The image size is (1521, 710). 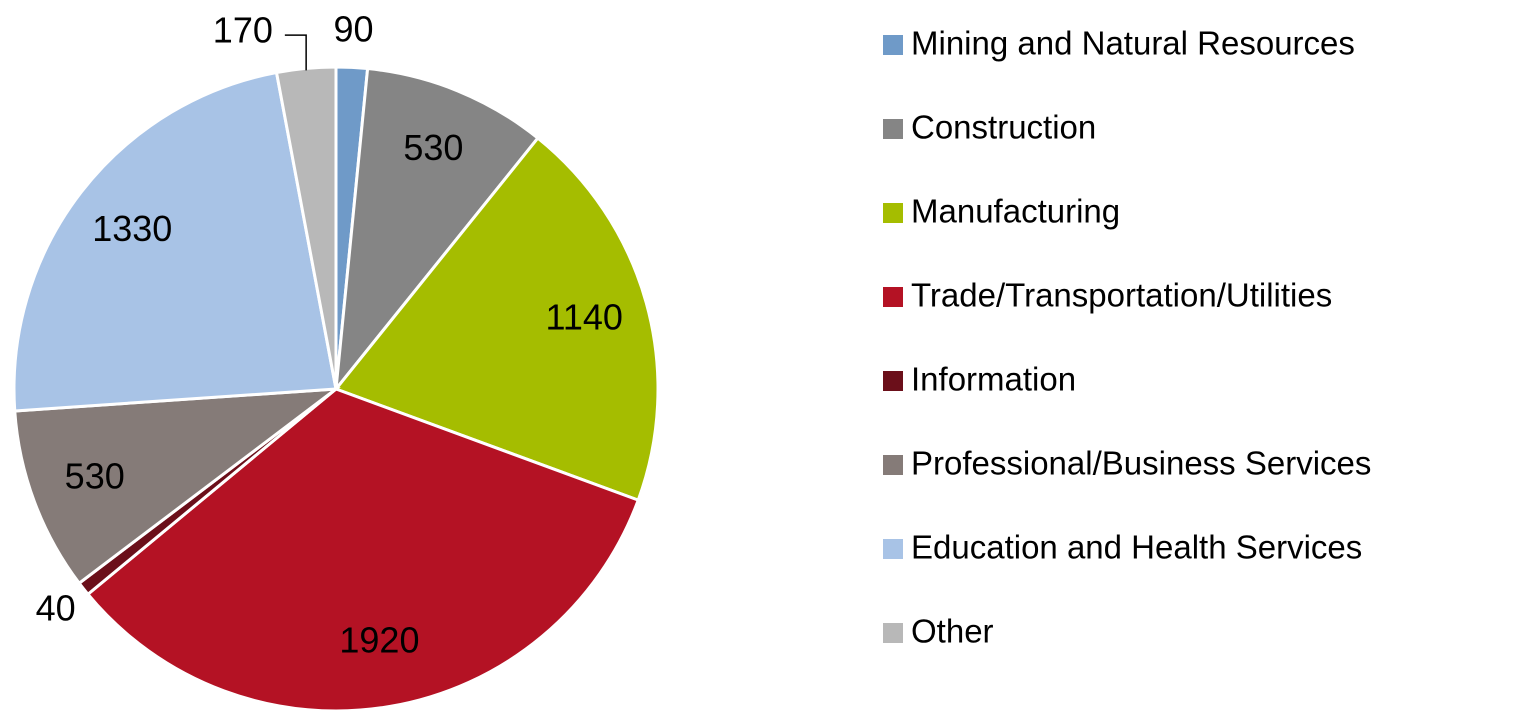 What do you see at coordinates (354, 29) in the screenshot?
I see `data-label: 90` at bounding box center [354, 29].